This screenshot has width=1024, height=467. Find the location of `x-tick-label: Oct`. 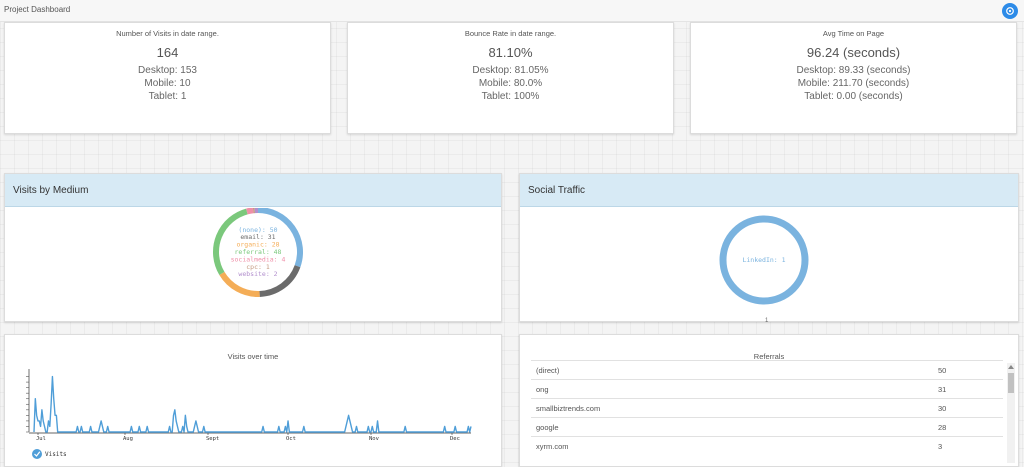

x-tick-label: Oct is located at coordinates (291, 439).